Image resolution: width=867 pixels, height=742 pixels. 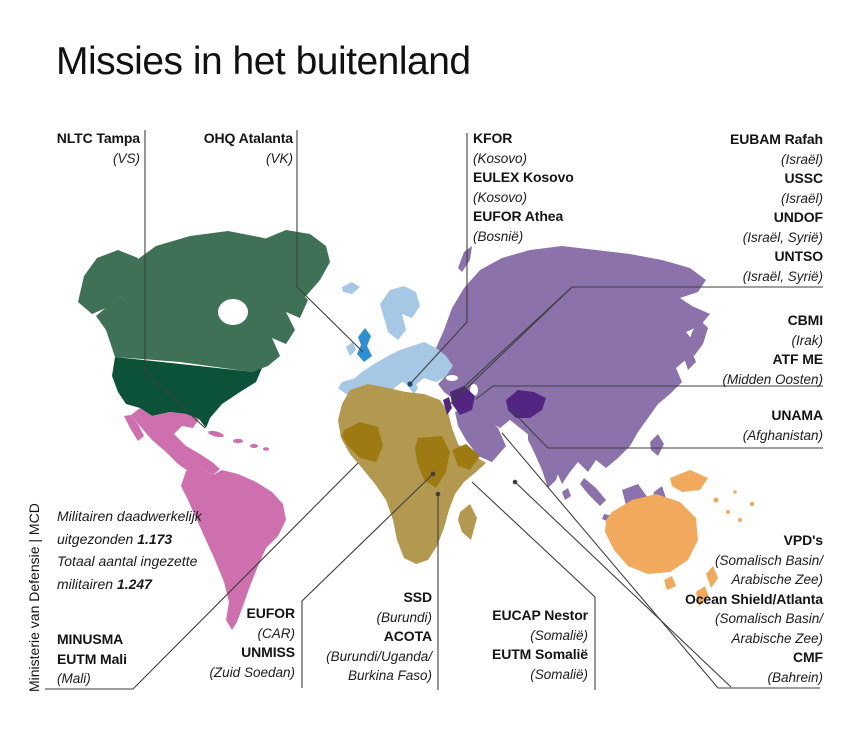 I want to click on mission-name: USSC, so click(x=804, y=178).